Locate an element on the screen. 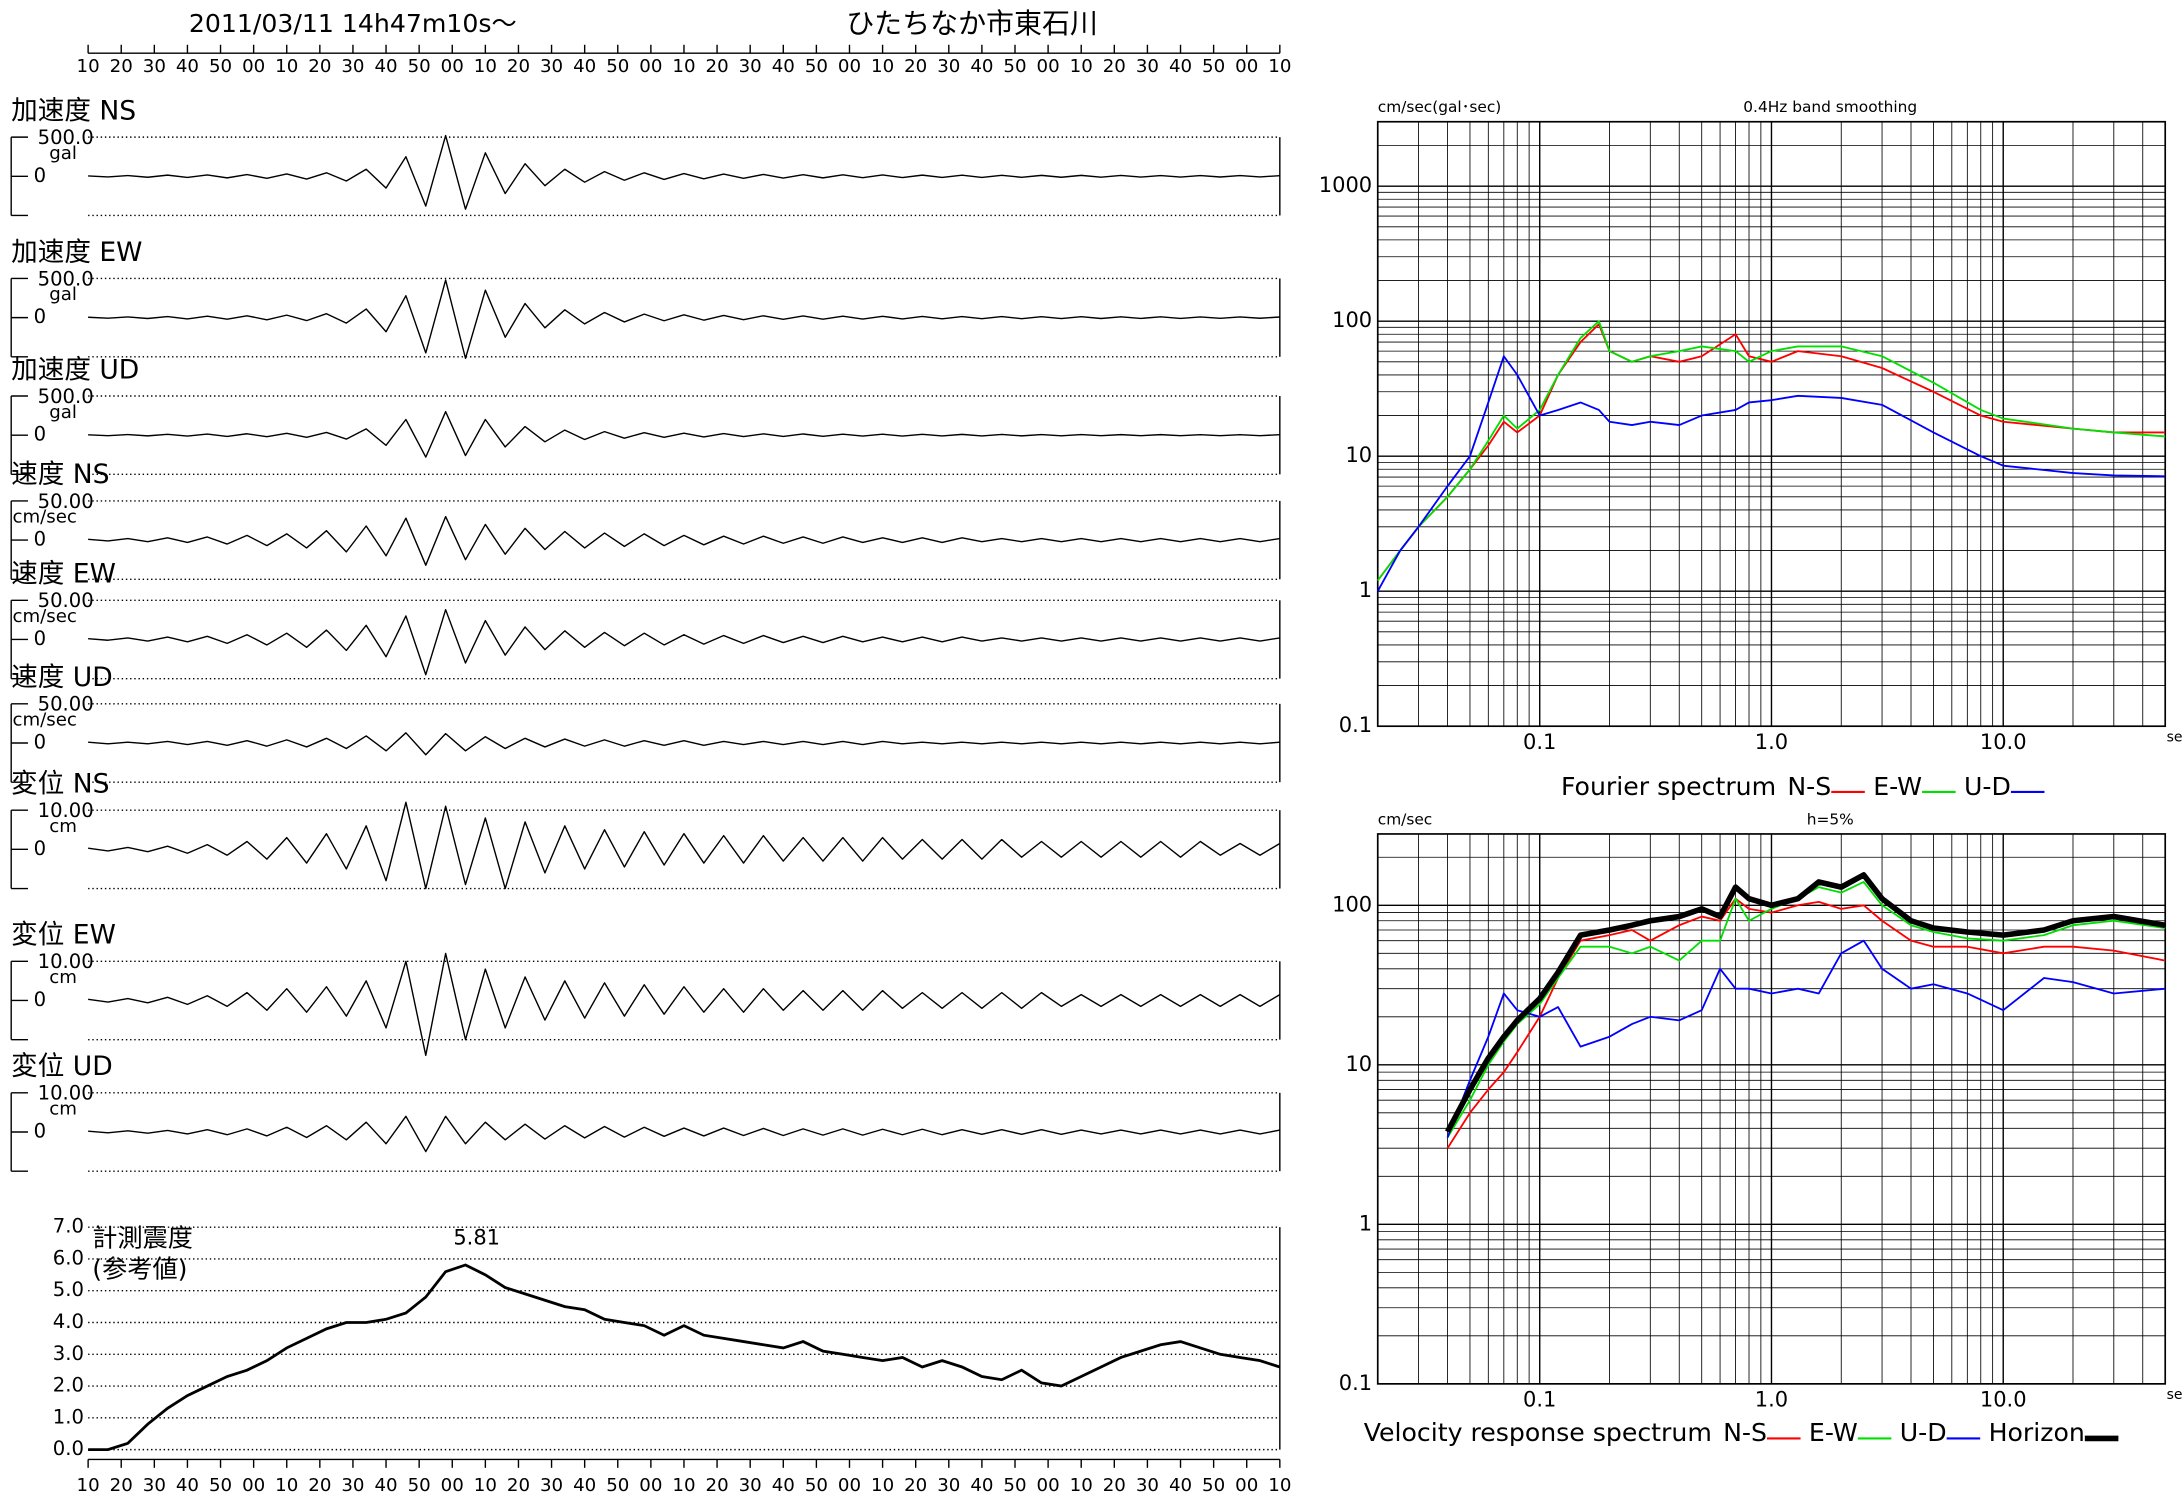 This screenshot has height=1500, width=2182. station-name: ひたちなか市東石川 is located at coordinates (972, 23).